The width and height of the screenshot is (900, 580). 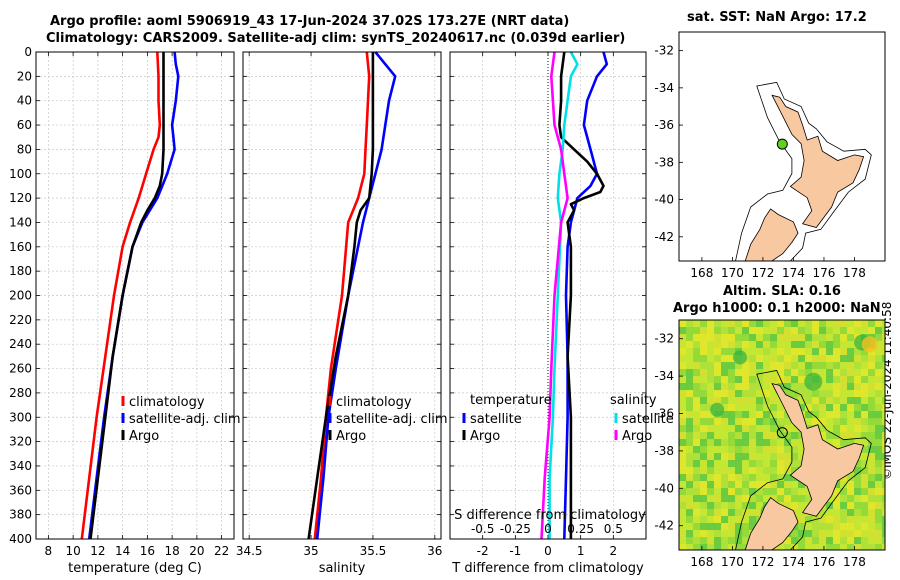 What do you see at coordinates (803, 171) in the screenshot?
I see `bathymetry-contour` at bounding box center [803, 171].